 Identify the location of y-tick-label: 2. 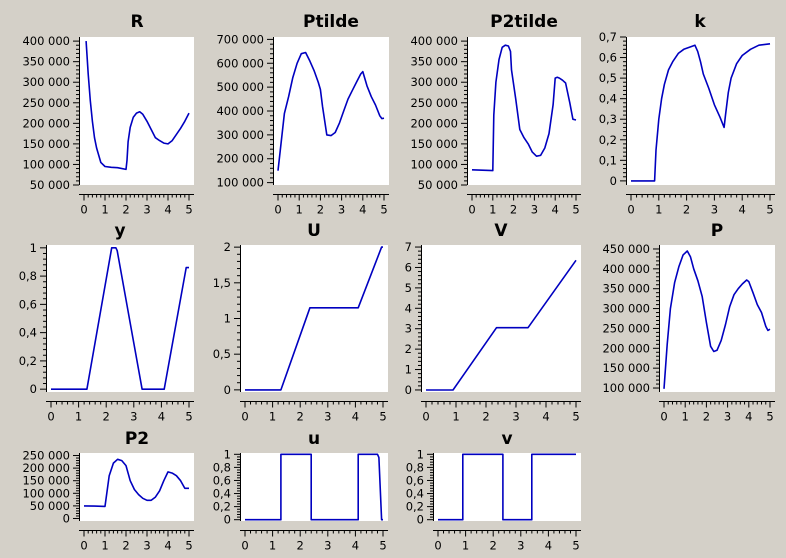
(408, 349).